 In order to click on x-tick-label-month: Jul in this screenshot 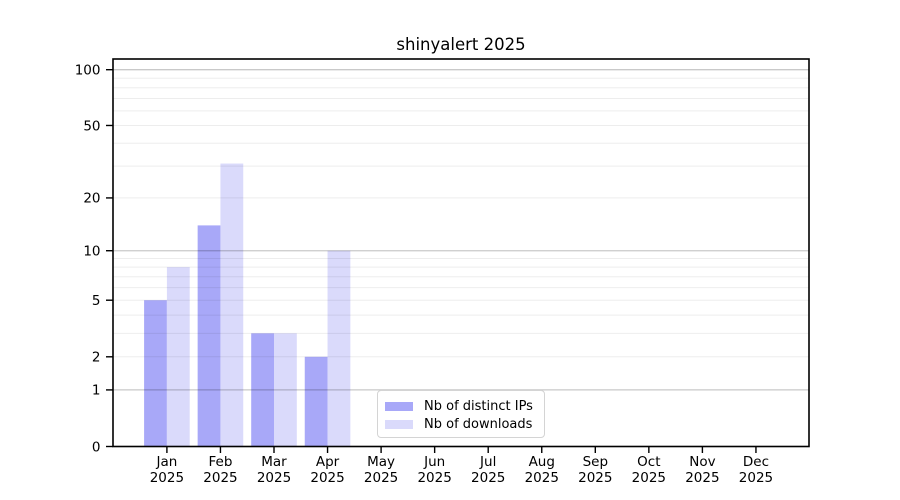, I will do `click(487, 462)`.